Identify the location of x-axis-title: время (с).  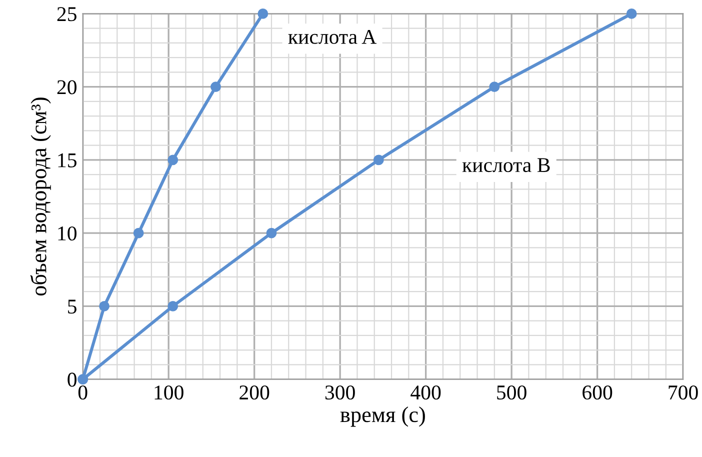
(382, 416).